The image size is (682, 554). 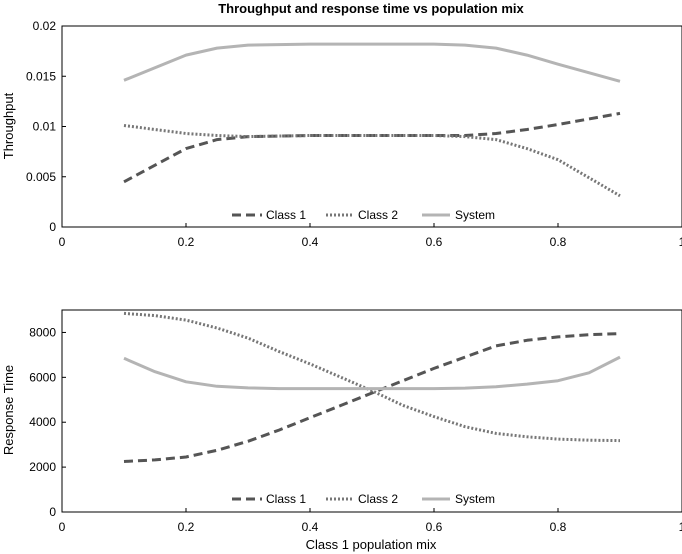 I want to click on response-time-legend-system-label: System, so click(x=475, y=499).